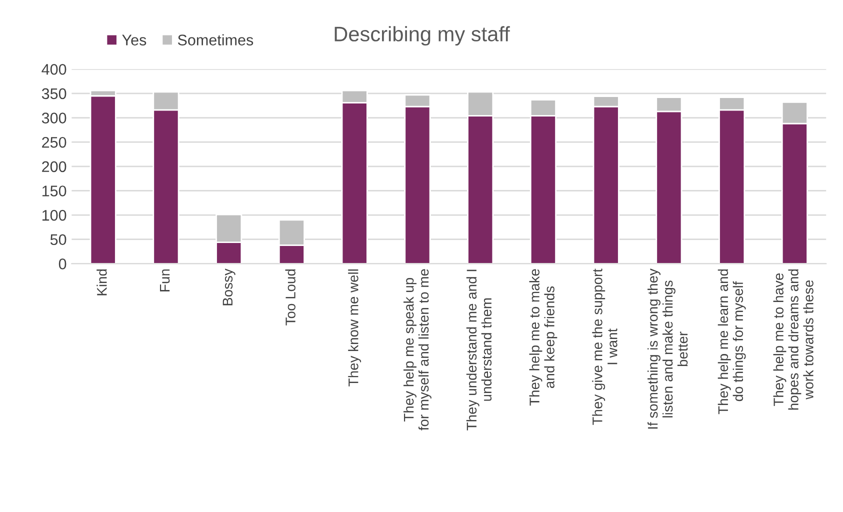 The image size is (843, 512). What do you see at coordinates (58, 240) in the screenshot?
I see `y-tick-label: 50` at bounding box center [58, 240].